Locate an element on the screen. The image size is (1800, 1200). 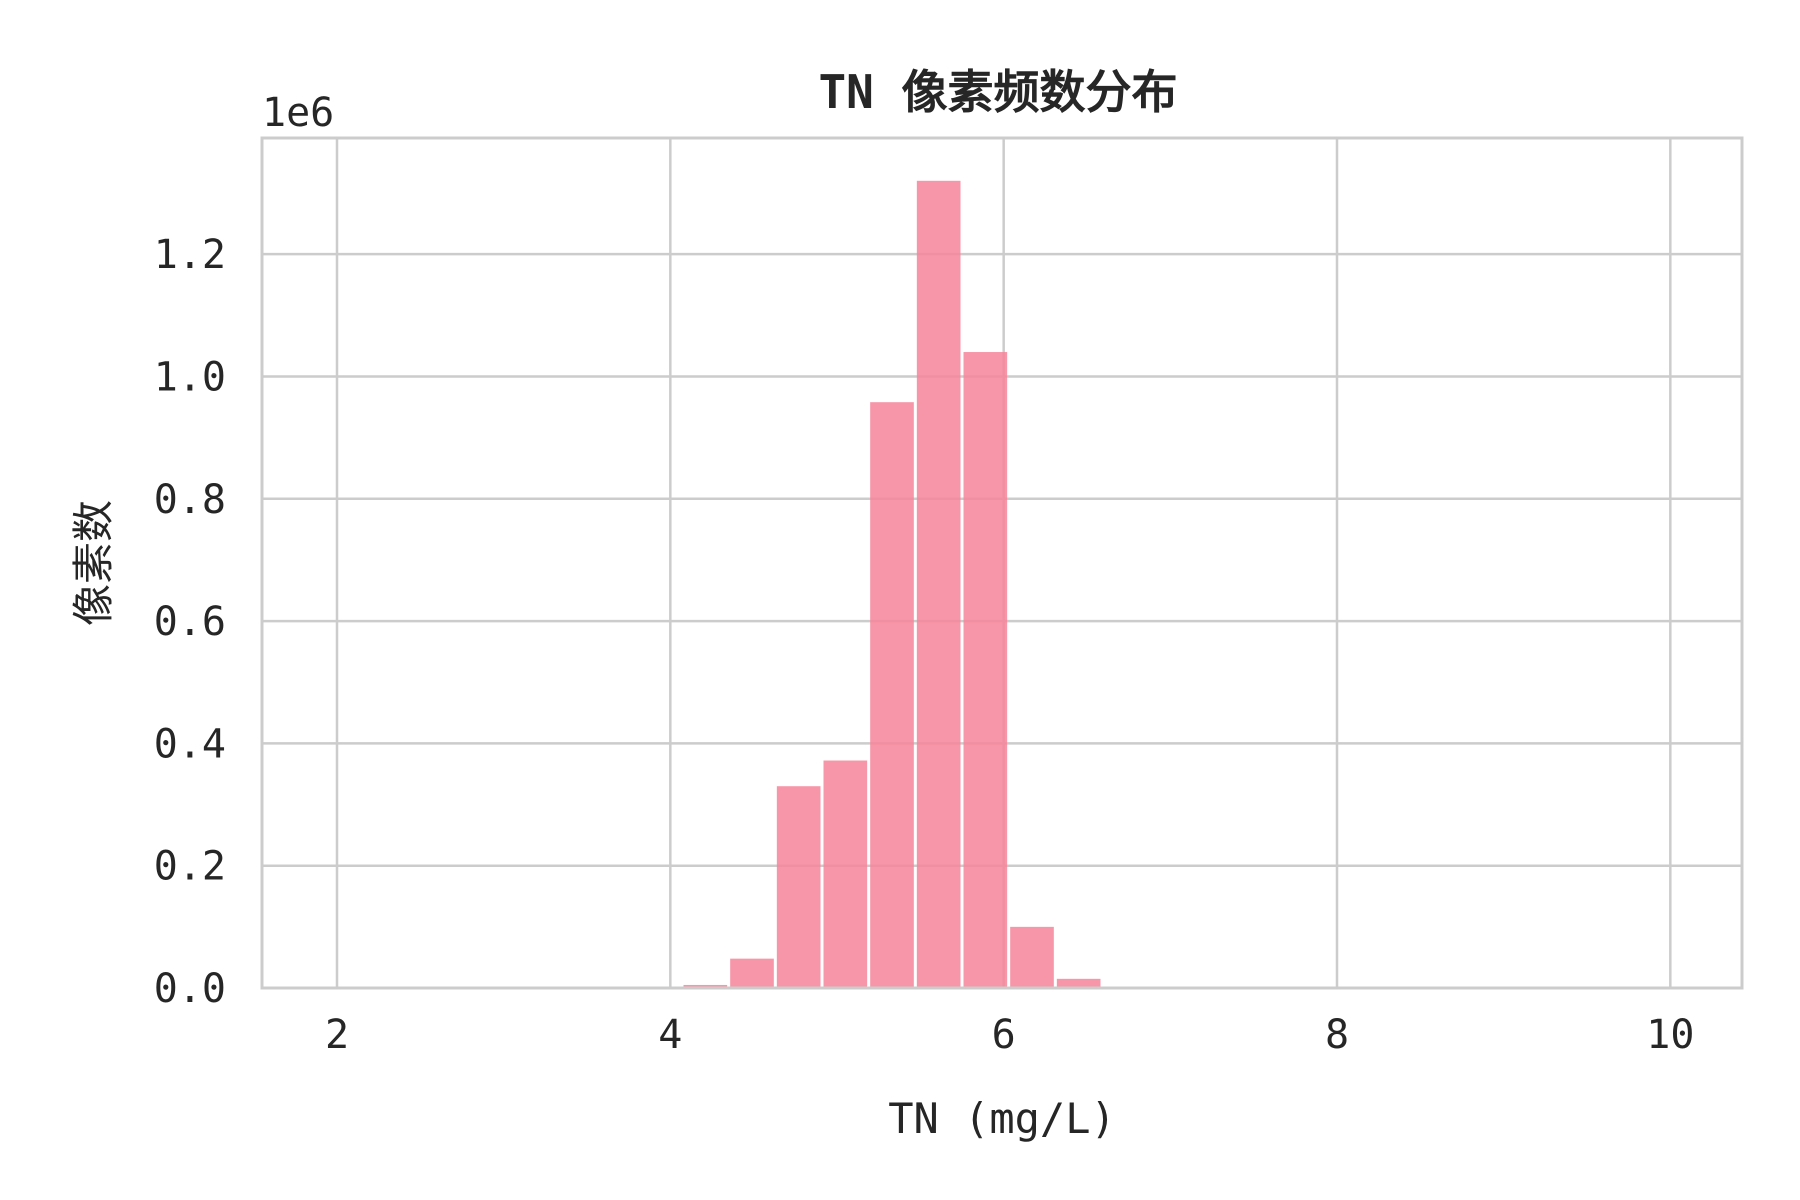
x-tick-label: 4 is located at coordinates (670, 1035).